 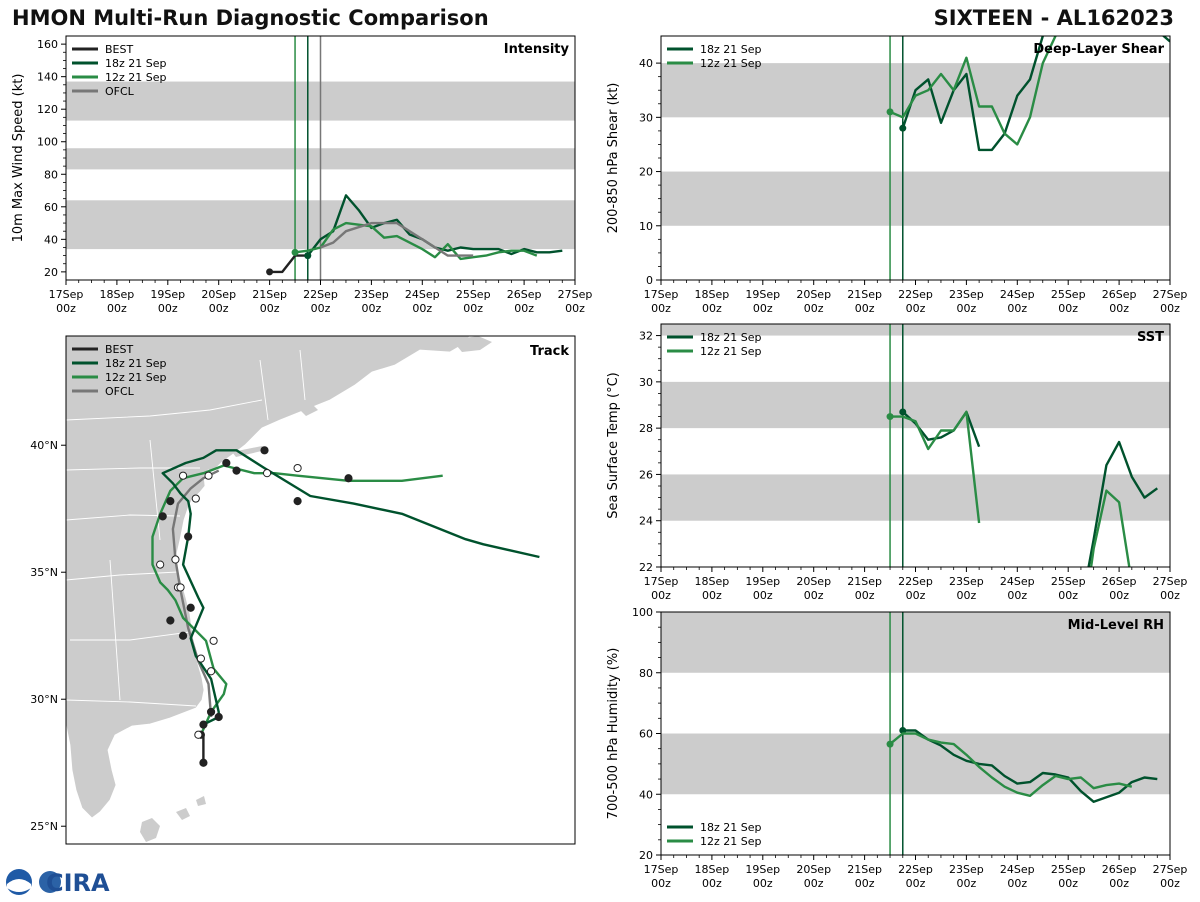 What do you see at coordinates (613, 445) in the screenshot?
I see `sst-ylabel: Sea Surface Temp (°C)` at bounding box center [613, 445].